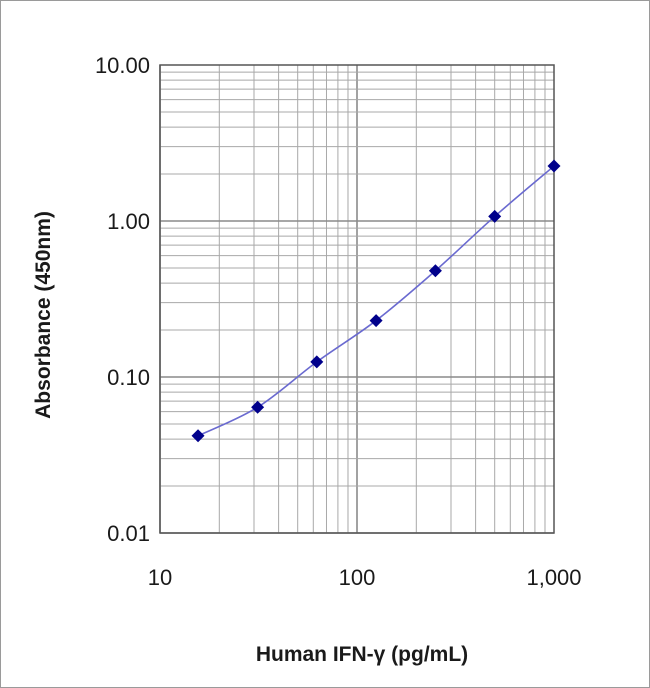 Image resolution: width=650 pixels, height=688 pixels. I want to click on y-axis-title: Absorbance (450nm), so click(43, 315).